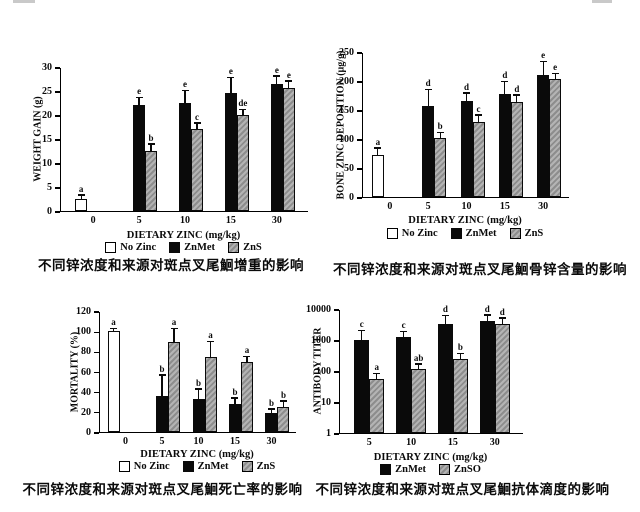 The image size is (640, 512). What do you see at coordinates (243, 103) in the screenshot?
I see `significance-label: de` at bounding box center [243, 103].